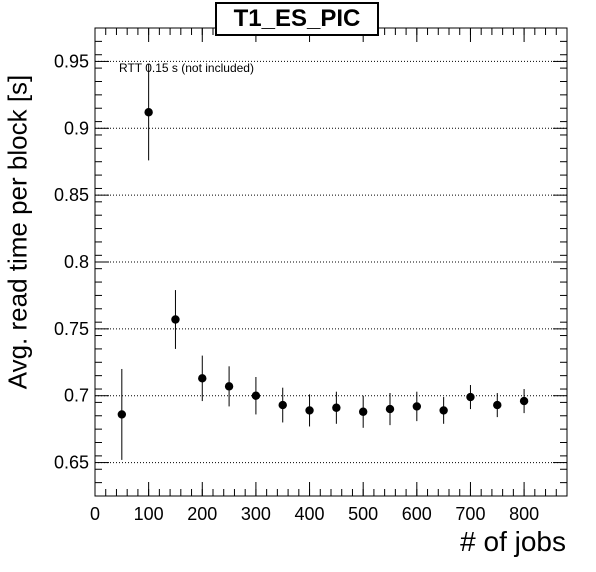  I want to click on chart-annotation: RTT 0.15 s (not included), so click(186, 68).